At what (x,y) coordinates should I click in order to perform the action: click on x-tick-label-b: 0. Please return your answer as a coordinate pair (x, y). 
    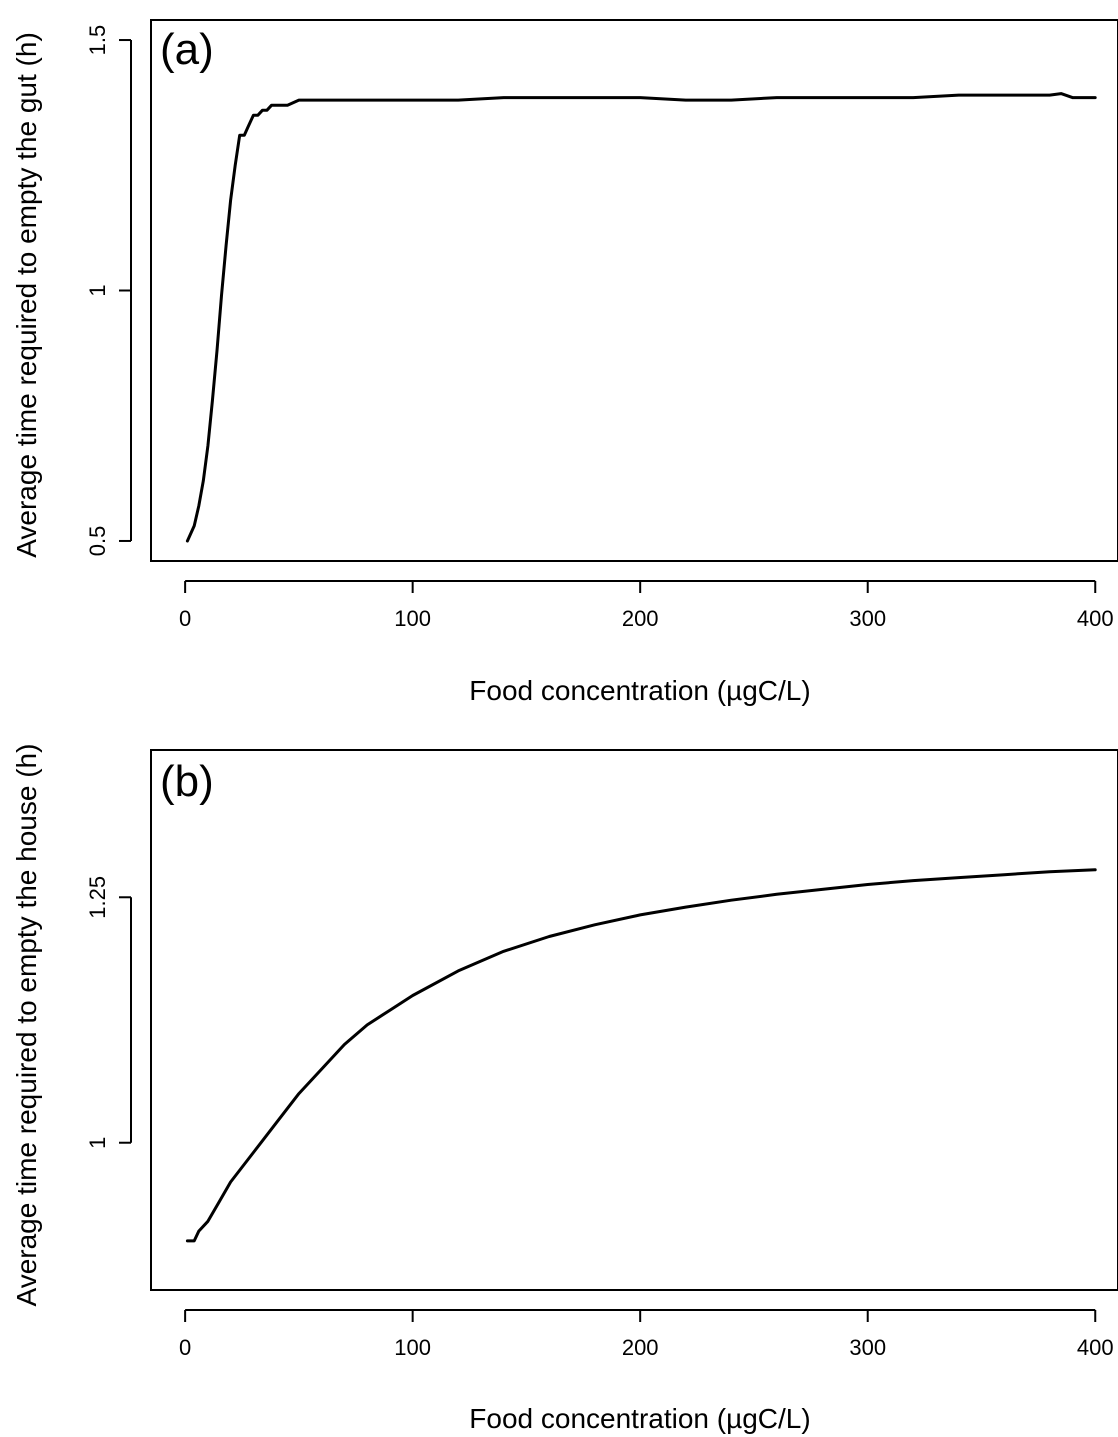
    Looking at the image, I should click on (185, 1347).